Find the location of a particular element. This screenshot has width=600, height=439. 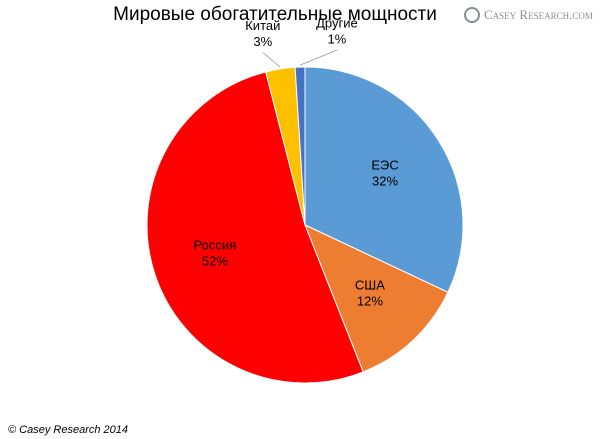

chart-title: Мировые обогатительные мощности is located at coordinates (275, 14).